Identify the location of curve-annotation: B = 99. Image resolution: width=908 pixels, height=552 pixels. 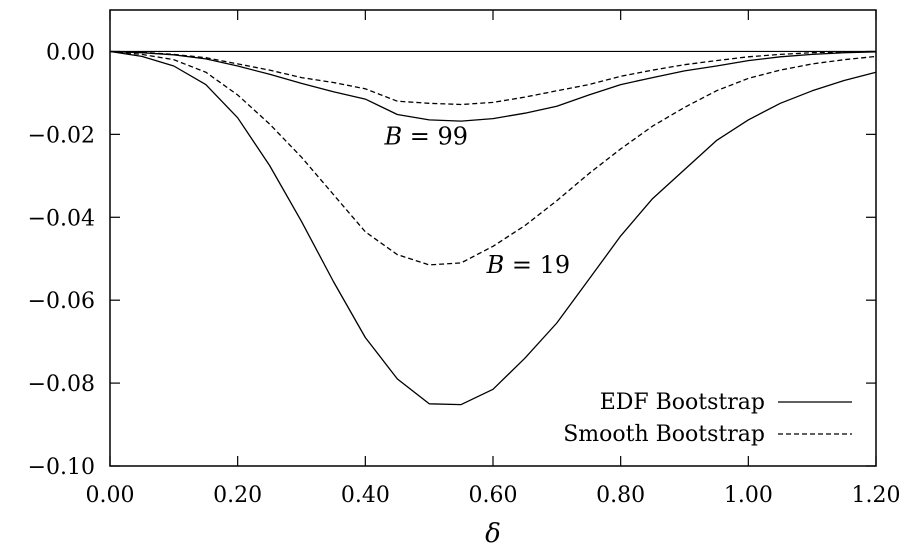
(425, 137).